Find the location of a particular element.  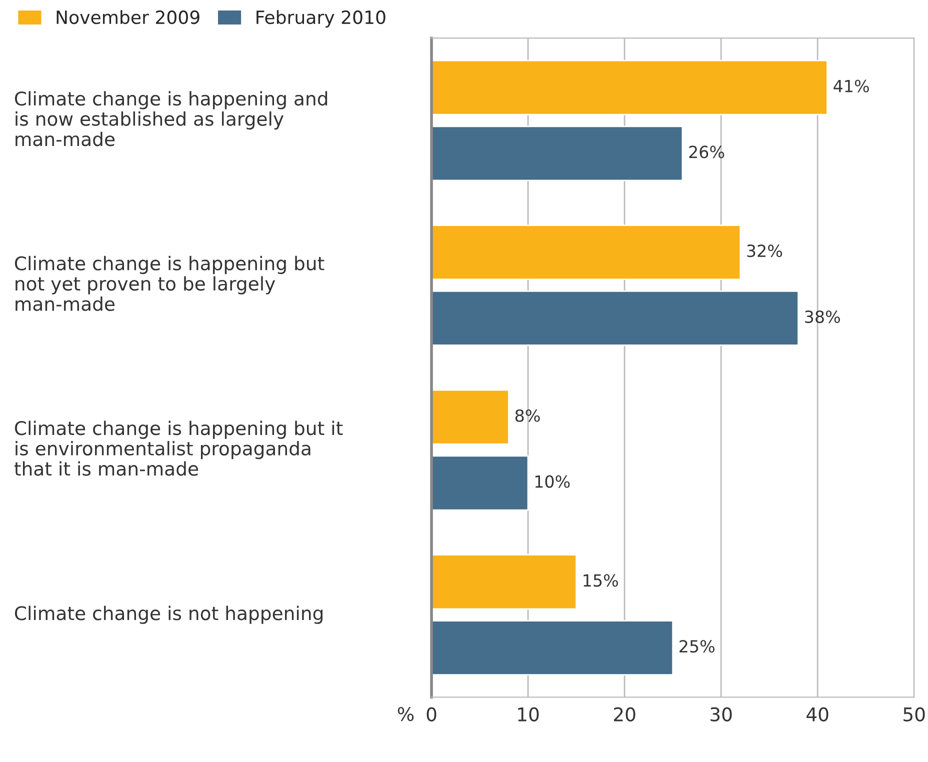

x-tick-label: 40 is located at coordinates (817, 714).